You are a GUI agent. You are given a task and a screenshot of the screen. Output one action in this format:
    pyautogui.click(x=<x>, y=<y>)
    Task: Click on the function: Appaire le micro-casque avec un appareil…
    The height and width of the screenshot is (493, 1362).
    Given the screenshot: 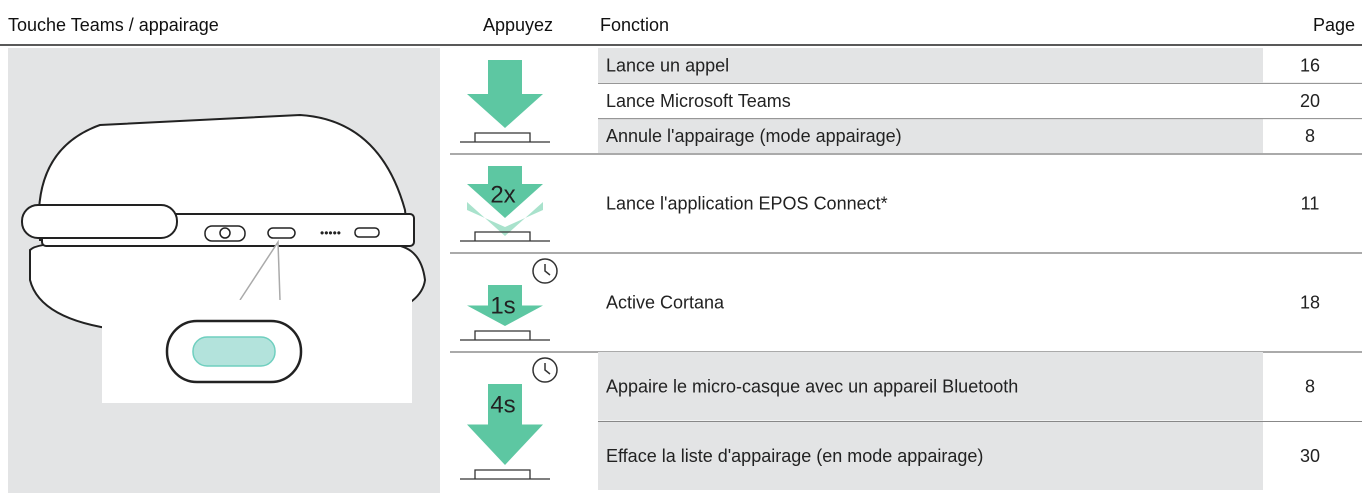 What is the action you would take?
    pyautogui.click(x=812, y=387)
    